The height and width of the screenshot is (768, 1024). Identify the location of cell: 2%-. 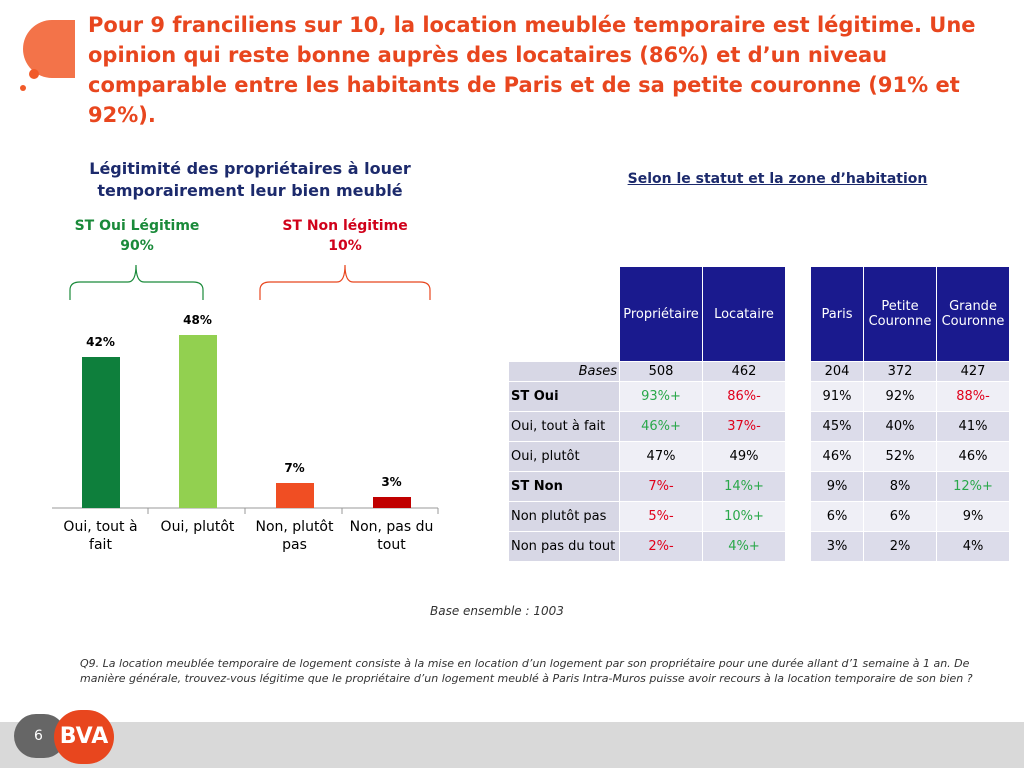
(661, 546).